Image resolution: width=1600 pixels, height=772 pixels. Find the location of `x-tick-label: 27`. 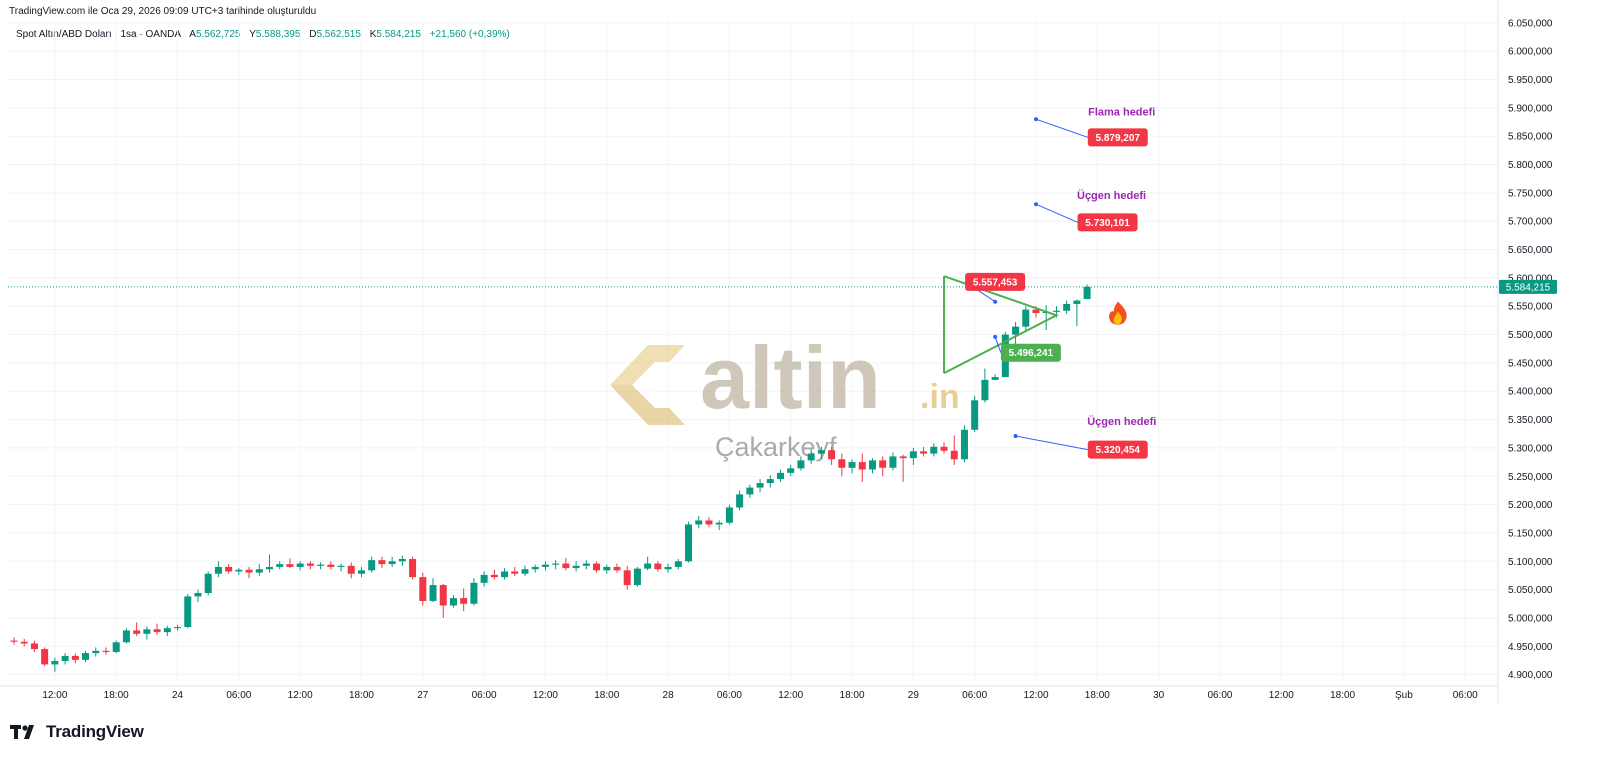

x-tick-label: 27 is located at coordinates (423, 695).